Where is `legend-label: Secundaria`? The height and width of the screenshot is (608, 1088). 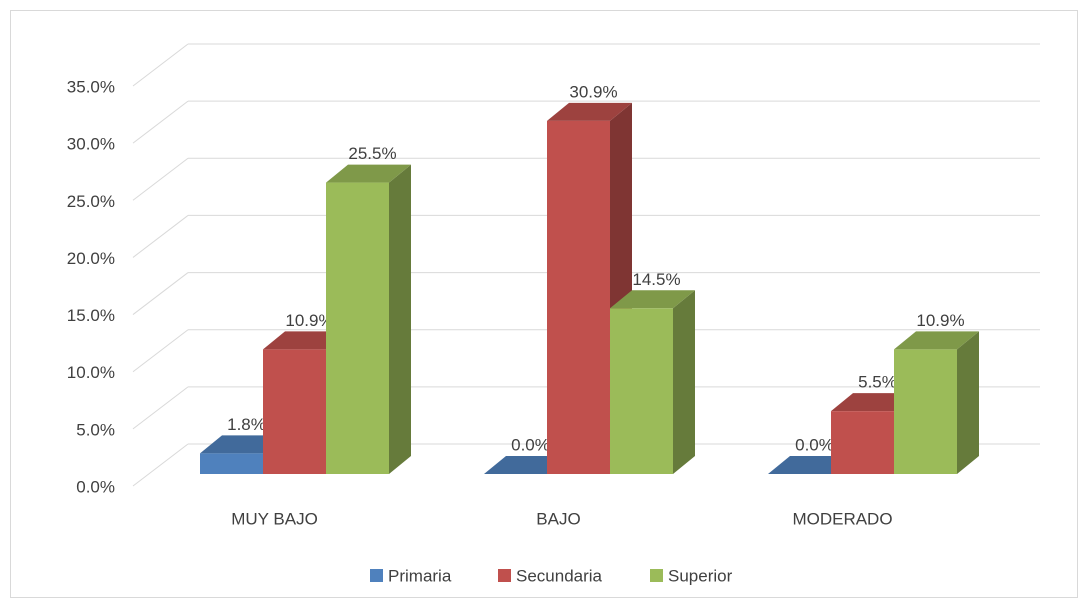 legend-label: Secundaria is located at coordinates (559, 575).